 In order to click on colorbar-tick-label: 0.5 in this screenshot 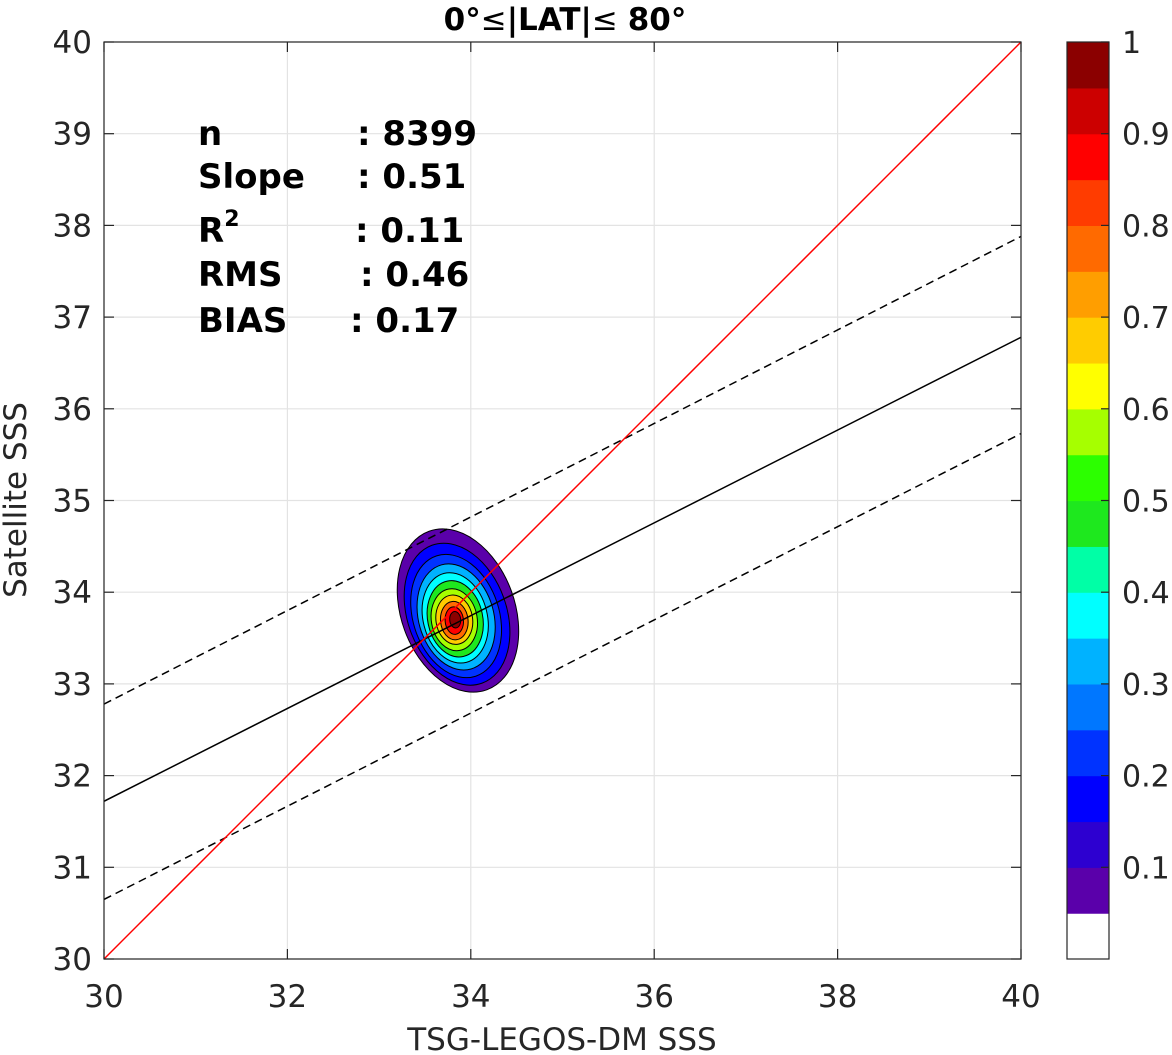, I will do `click(1146, 502)`.